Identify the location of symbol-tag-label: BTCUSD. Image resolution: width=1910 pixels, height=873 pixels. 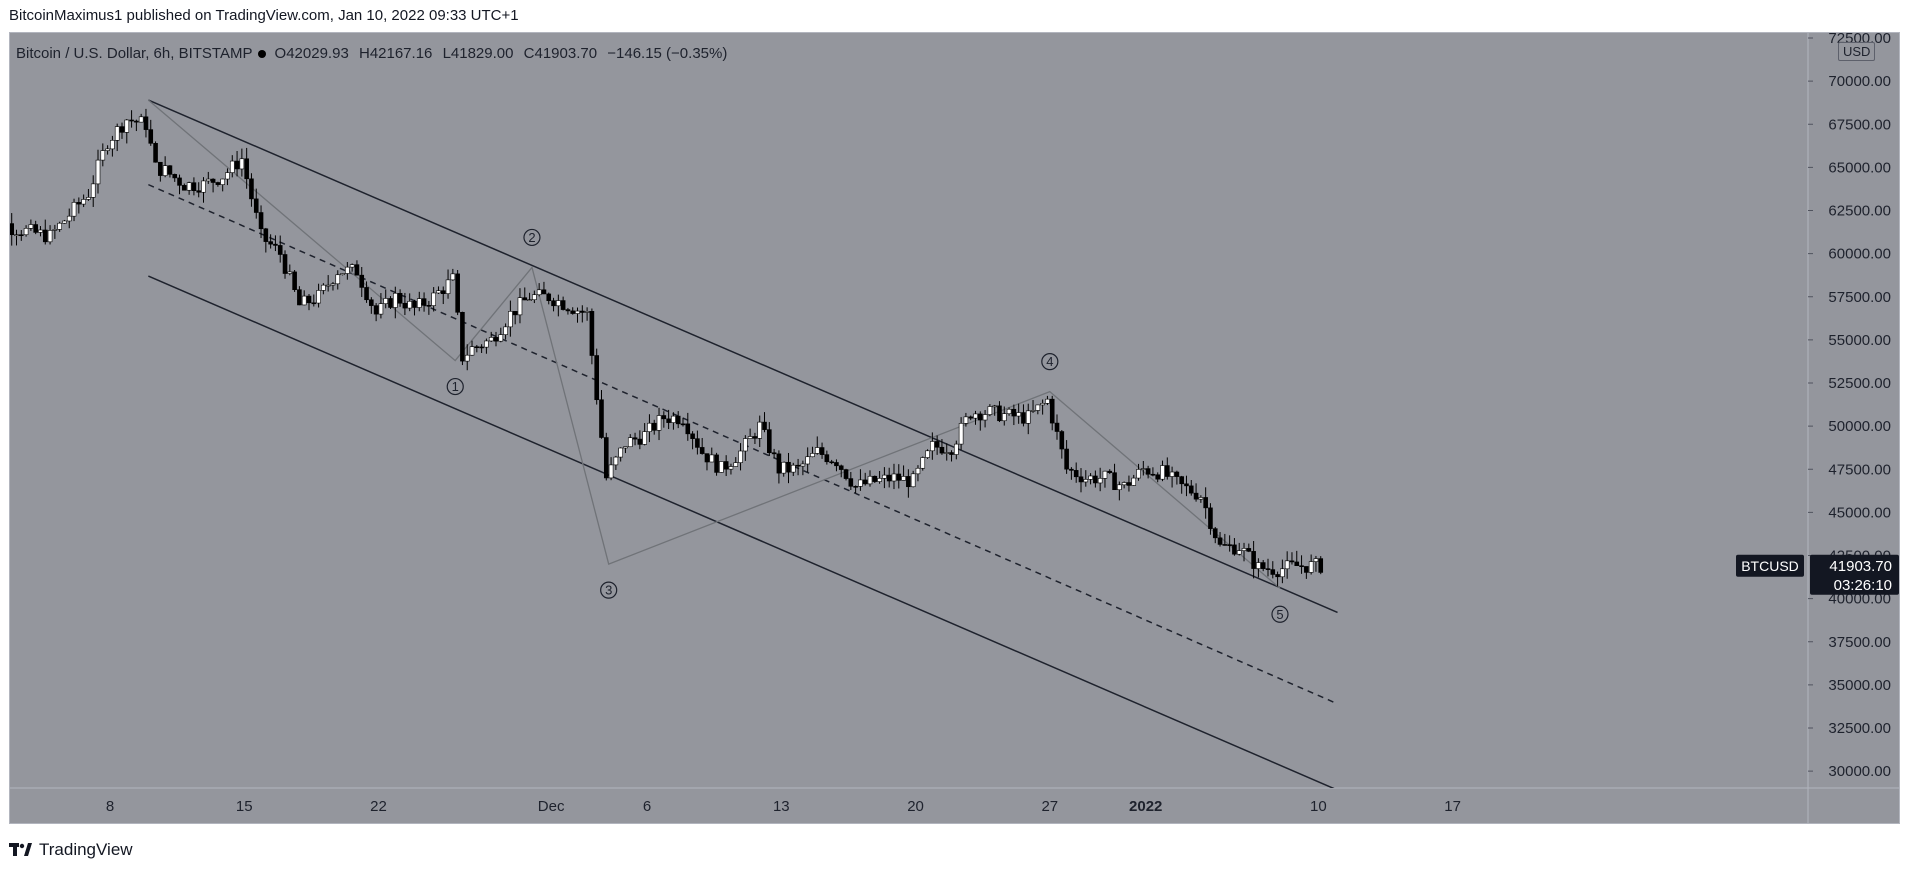
(1770, 566).